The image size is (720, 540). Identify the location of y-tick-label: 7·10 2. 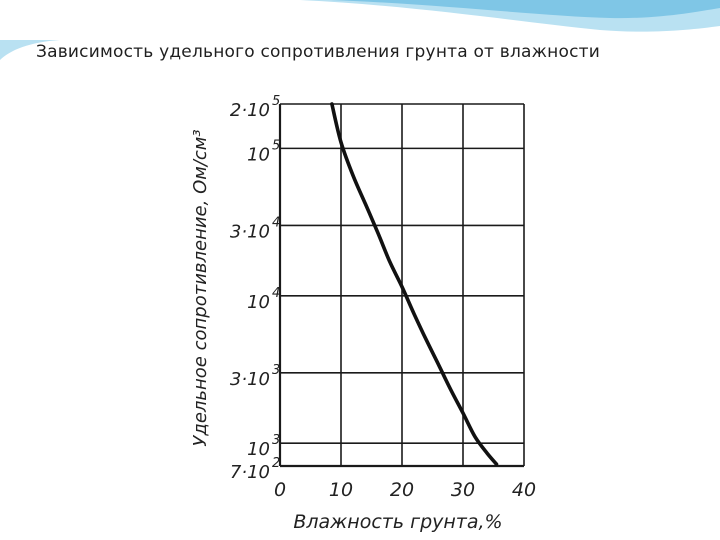
(255, 469).